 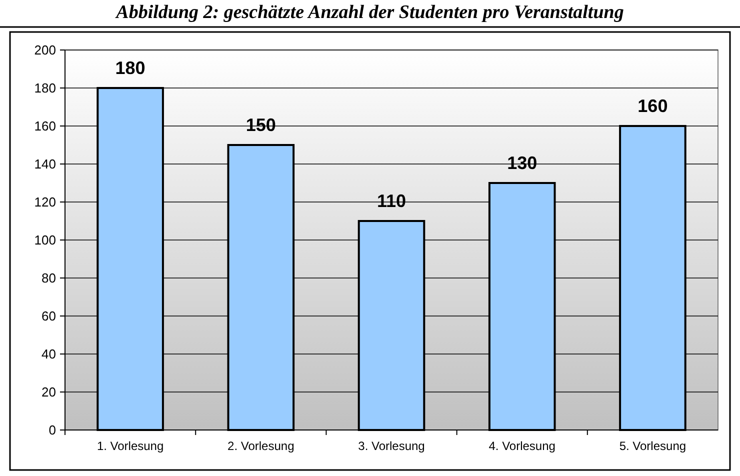 I want to click on chart-title: Abbildung 2: geschätzte Anzahl der Studenten pro Veranstaltung, so click(x=369, y=12).